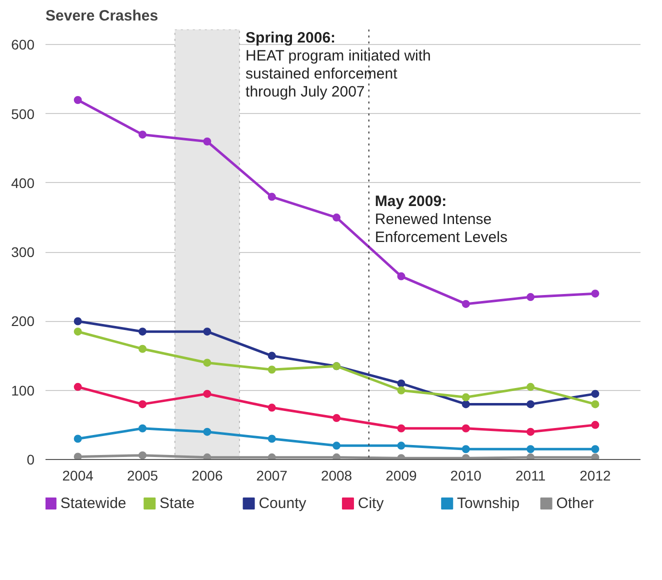 The image size is (662, 580). What do you see at coordinates (78, 476) in the screenshot?
I see `x-tick-label: 2004` at bounding box center [78, 476].